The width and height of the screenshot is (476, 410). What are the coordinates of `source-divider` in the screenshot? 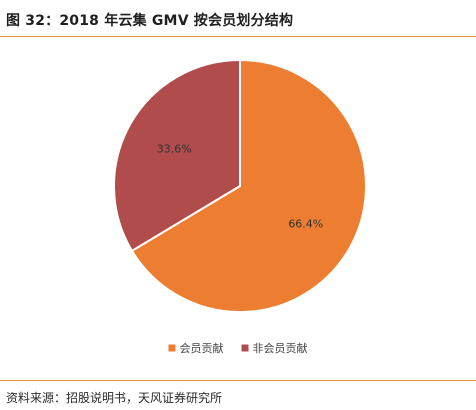 It's located at (238, 380).